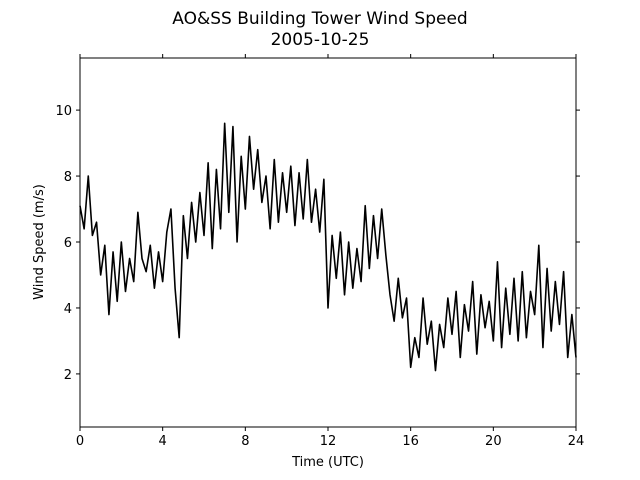 The height and width of the screenshot is (480, 640). I want to click on y-tick-label: 10, so click(63, 111).